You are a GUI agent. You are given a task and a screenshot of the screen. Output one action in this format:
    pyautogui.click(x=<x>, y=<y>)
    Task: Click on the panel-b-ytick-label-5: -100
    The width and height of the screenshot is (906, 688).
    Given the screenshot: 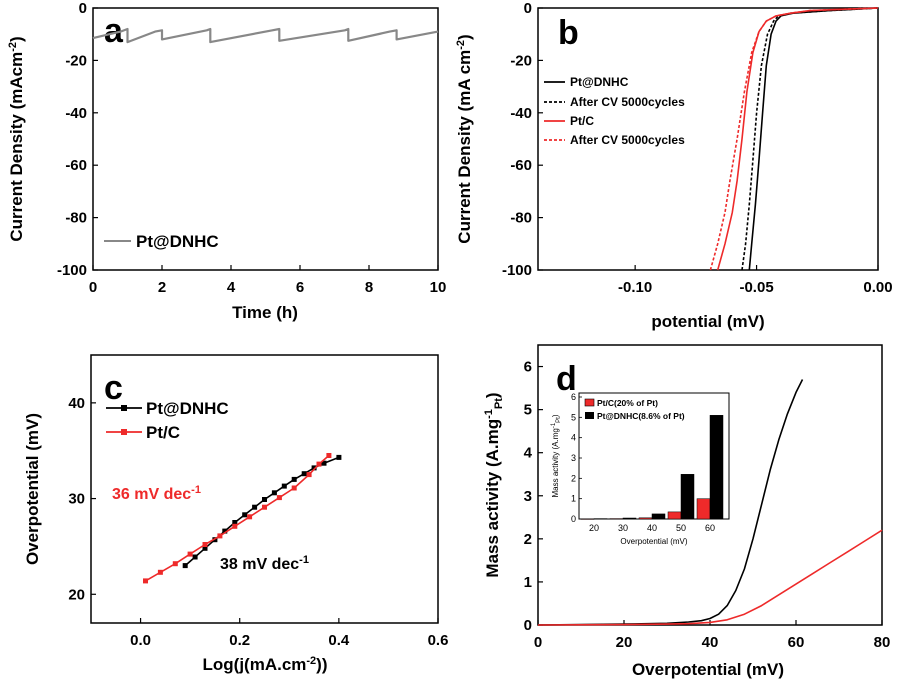 What is the action you would take?
    pyautogui.click(x=517, y=270)
    